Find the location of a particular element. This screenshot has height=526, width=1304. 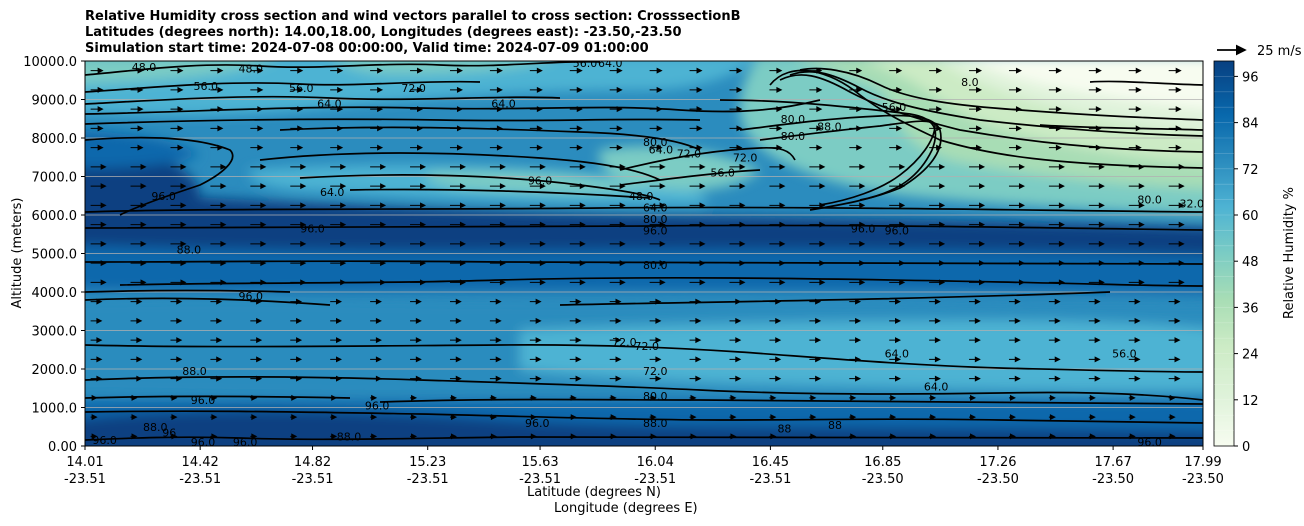

x-tick-label-lat: 16.45 is located at coordinates (770, 462).